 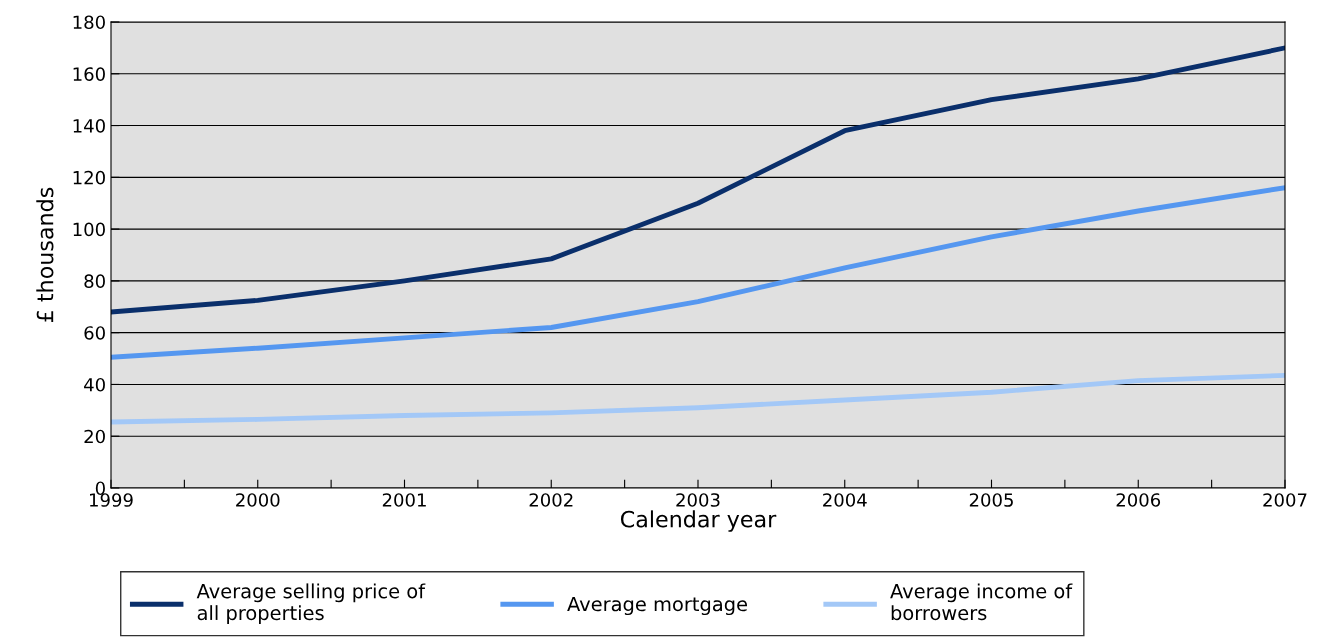 I want to click on line-series, so click(x=698, y=398).